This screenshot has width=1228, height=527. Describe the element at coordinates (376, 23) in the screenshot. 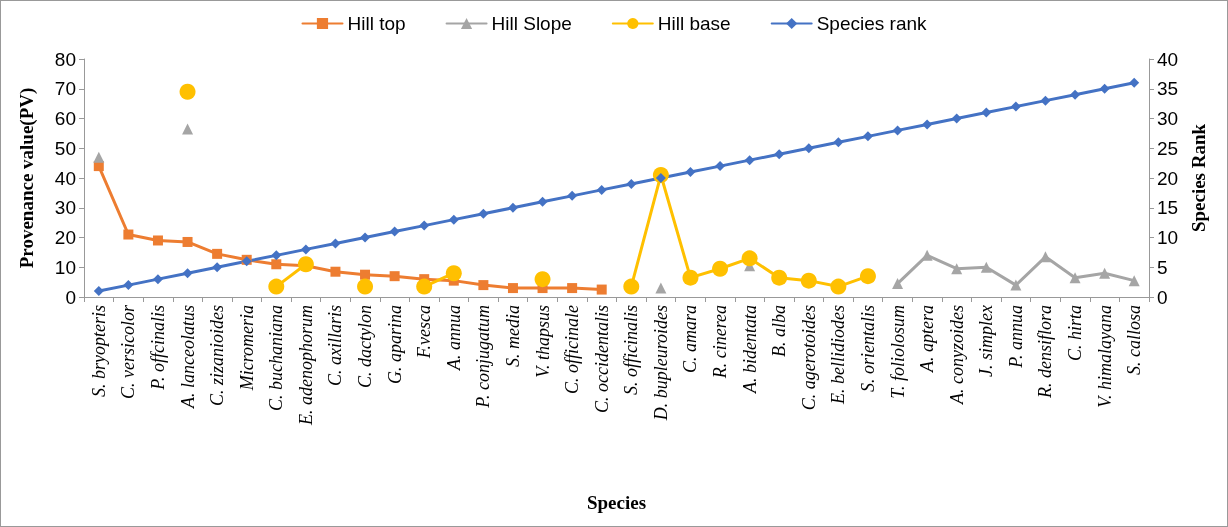

I see `legend-label: Hill top` at that location.